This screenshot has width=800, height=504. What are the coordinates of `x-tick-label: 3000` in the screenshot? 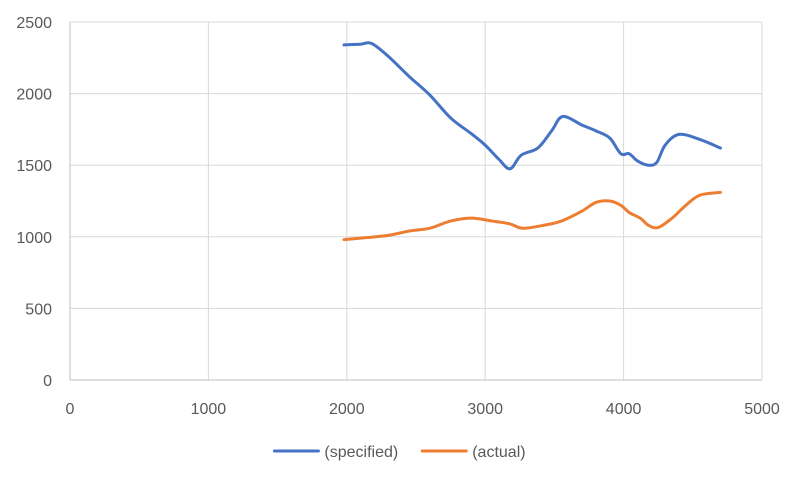 It's located at (485, 409).